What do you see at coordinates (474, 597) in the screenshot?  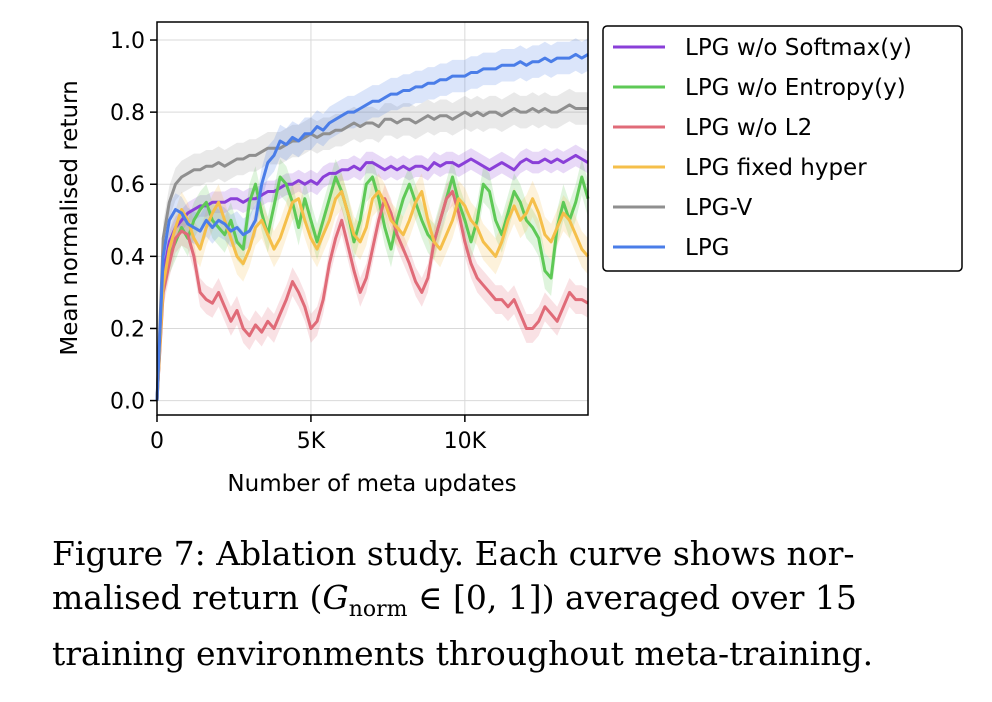 I see `caption-math-rest: ∈ [0, 1]` at bounding box center [474, 597].